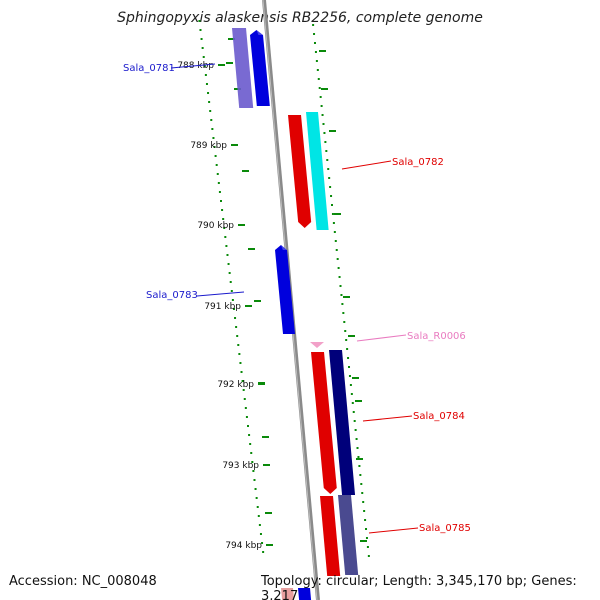 The height and width of the screenshot is (600, 600). Describe the element at coordinates (220, 294) in the screenshot. I see `sala-0783-leader-line` at that location.